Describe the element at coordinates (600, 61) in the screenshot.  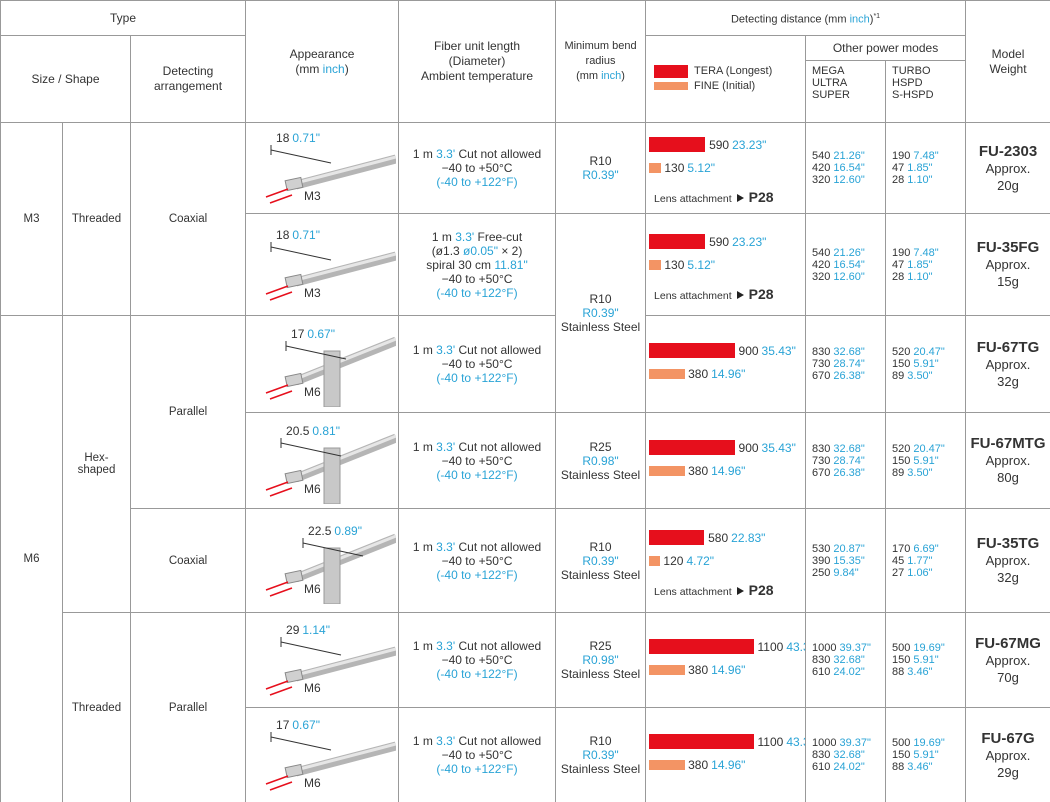
I see `header-text: radius` at that location.